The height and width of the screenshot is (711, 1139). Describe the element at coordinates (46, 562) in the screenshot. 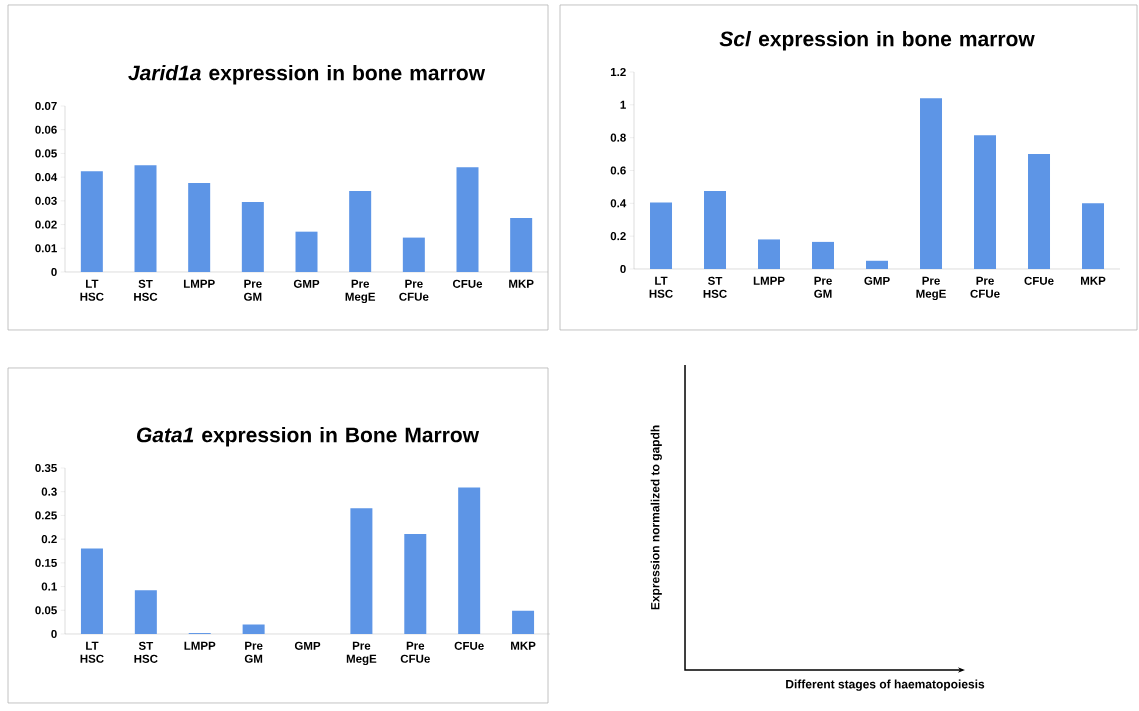

I see `y-tick-label: 0.15` at that location.